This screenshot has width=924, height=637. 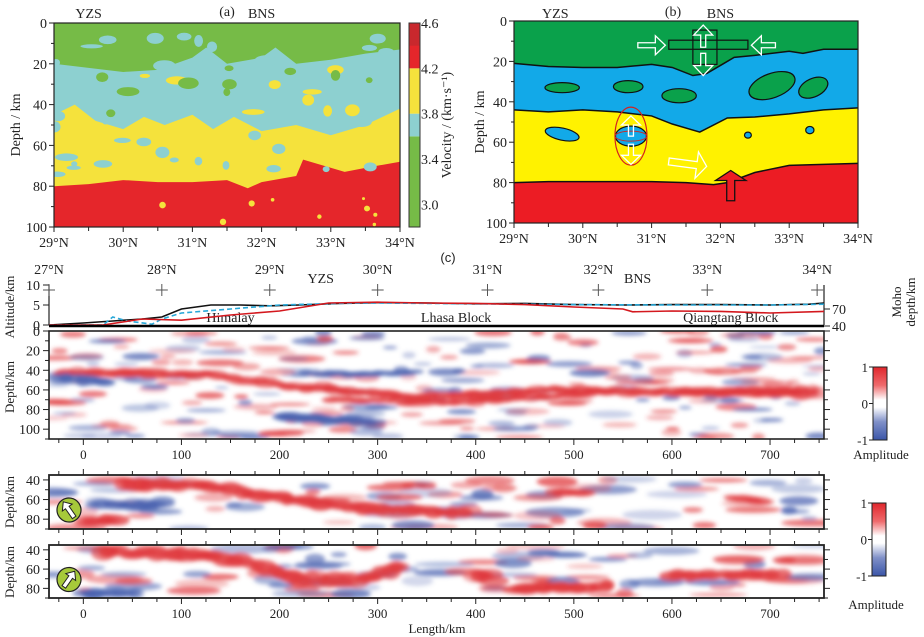 What do you see at coordinates (686, 193) in the screenshot?
I see `layer-mantle` at bounding box center [686, 193].